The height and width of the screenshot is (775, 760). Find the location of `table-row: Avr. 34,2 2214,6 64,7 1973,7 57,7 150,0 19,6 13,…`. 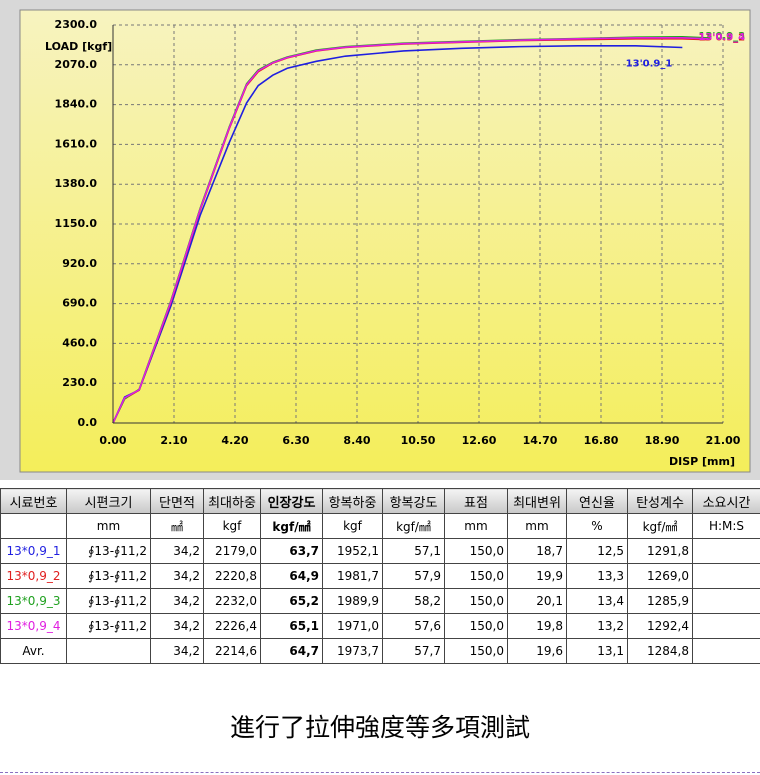

table-row: Avr. 34,2 2214,6 64,7 1973,7 57,7 150,0 19,6 13,… is located at coordinates (380, 651).